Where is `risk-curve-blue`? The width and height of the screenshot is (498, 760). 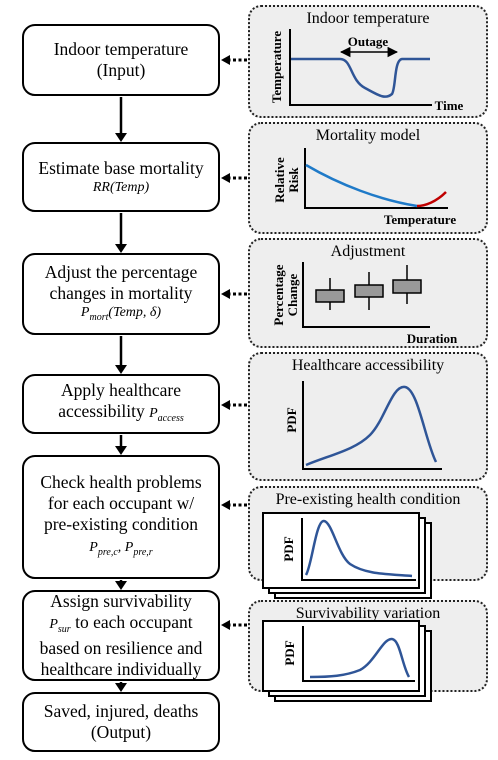 risk-curve-blue is located at coordinates (361, 185).